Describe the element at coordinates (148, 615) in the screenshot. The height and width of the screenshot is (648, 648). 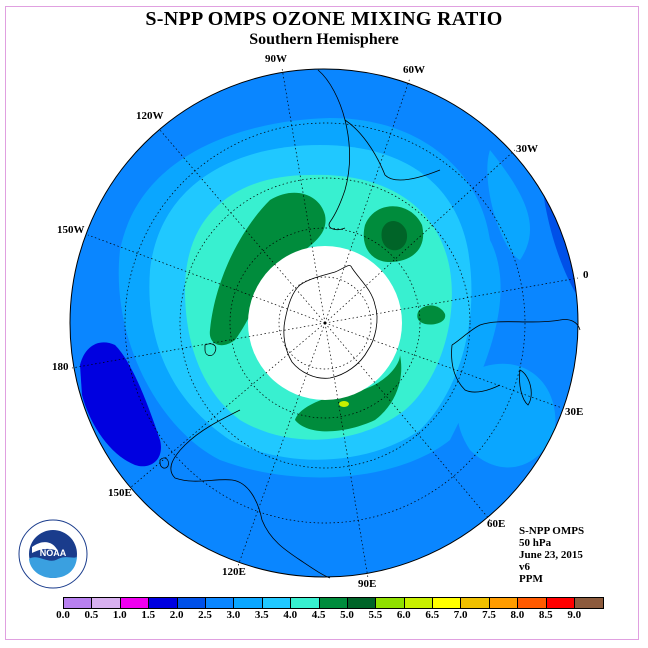
I see `legend-tick-label: 1.5` at that location.